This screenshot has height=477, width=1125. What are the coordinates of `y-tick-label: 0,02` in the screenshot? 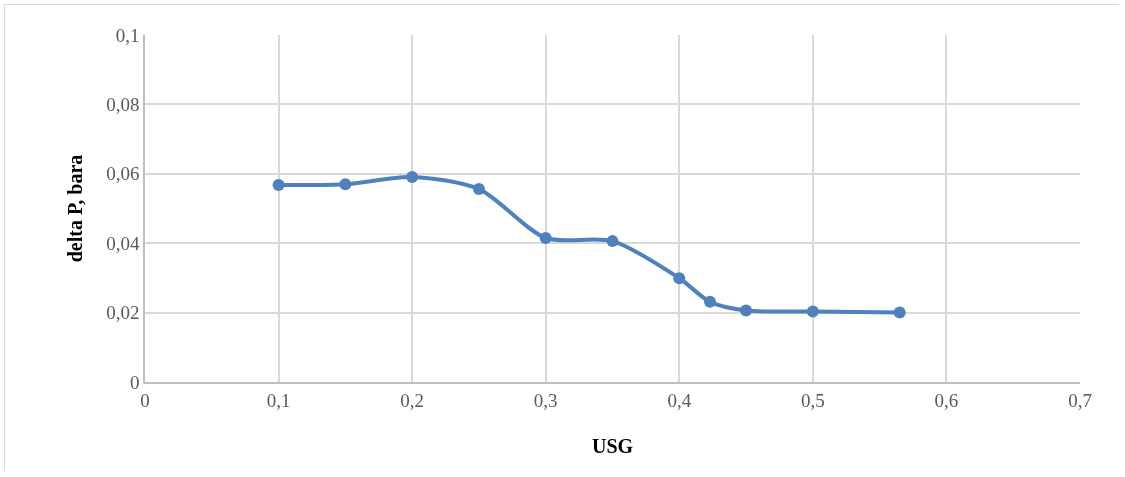 It's located at (123, 313).